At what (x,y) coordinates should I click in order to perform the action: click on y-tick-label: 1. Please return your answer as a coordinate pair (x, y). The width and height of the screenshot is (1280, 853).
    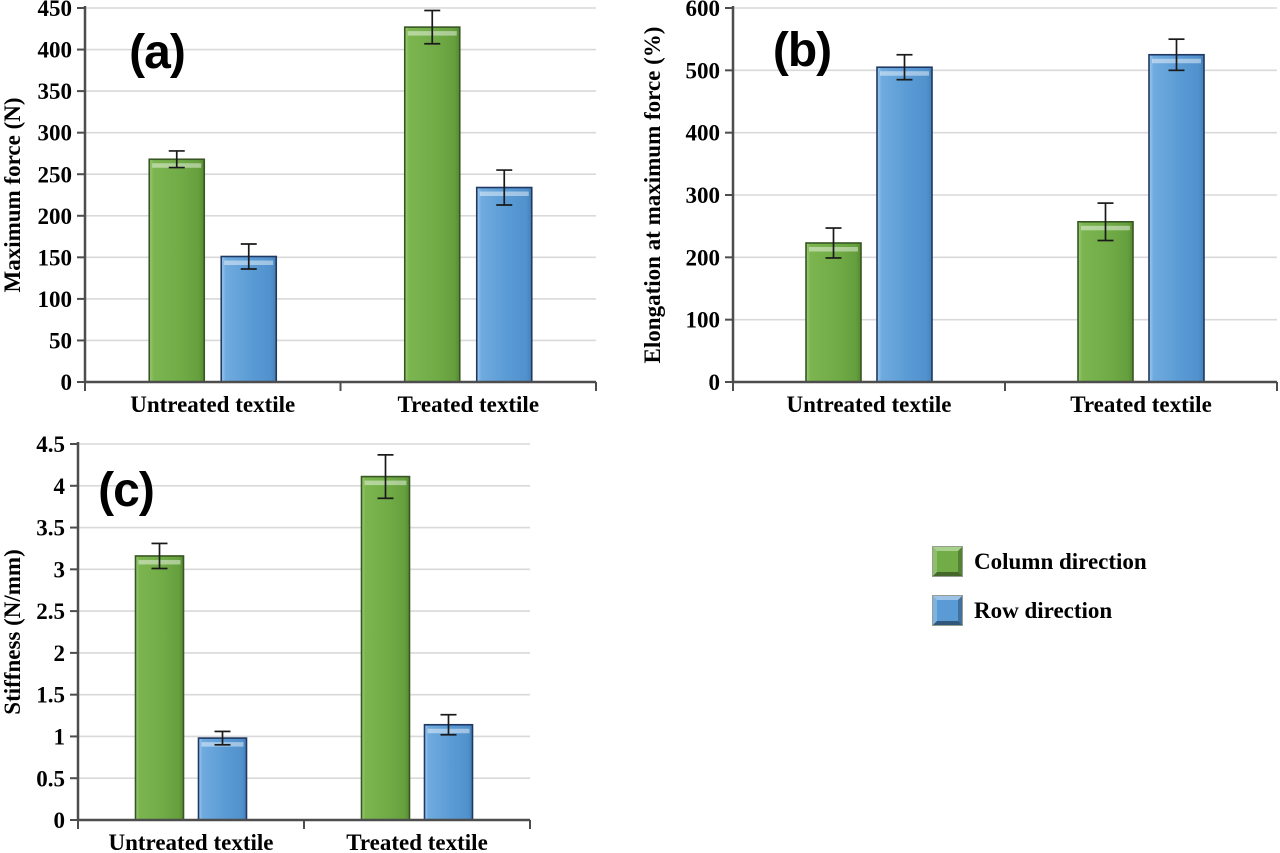
    Looking at the image, I should click on (60, 736).